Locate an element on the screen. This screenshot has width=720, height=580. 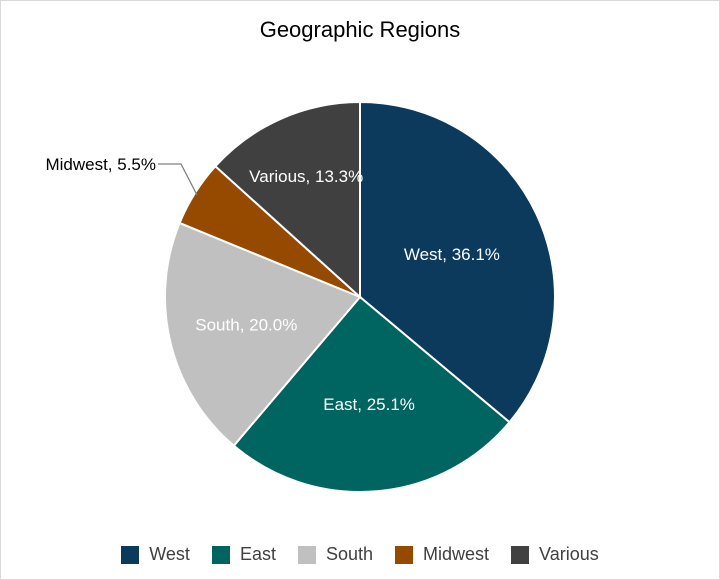
legend: West East South Midwest Various is located at coordinates (360, 554).